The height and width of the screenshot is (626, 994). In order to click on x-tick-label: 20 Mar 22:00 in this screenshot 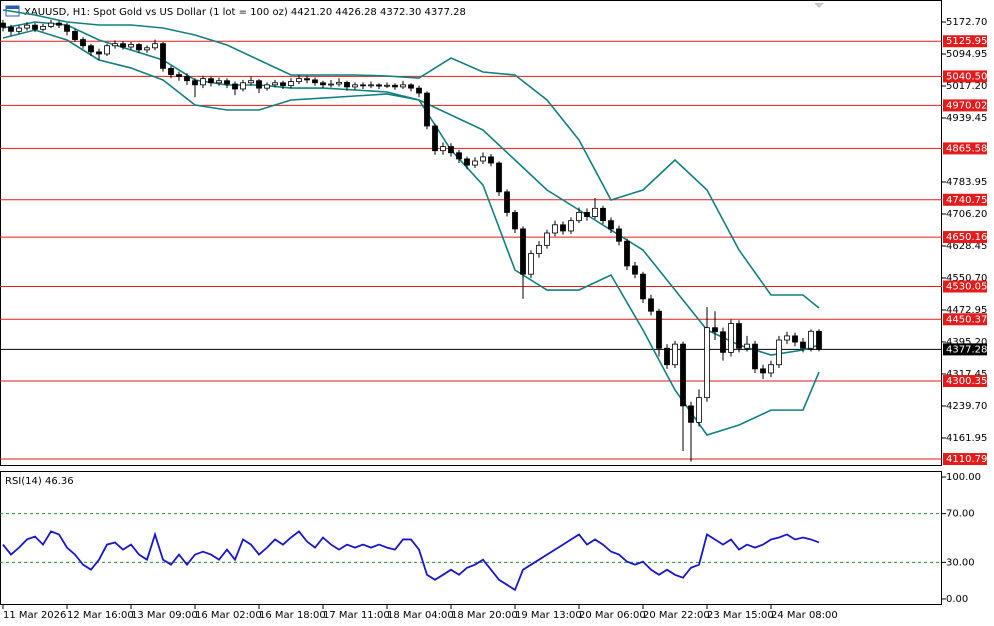, I will do `click(676, 615)`.